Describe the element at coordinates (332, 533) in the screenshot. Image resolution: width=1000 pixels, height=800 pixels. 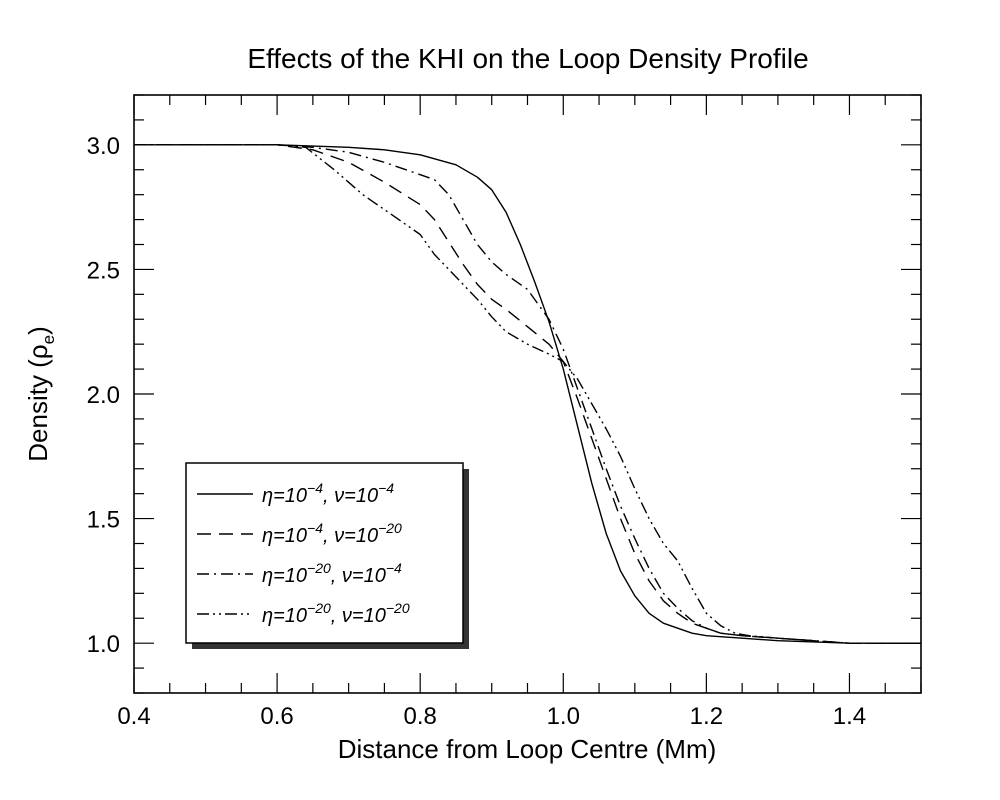
I see `legend-label-2: η=10−4, ν=10−20` at that location.